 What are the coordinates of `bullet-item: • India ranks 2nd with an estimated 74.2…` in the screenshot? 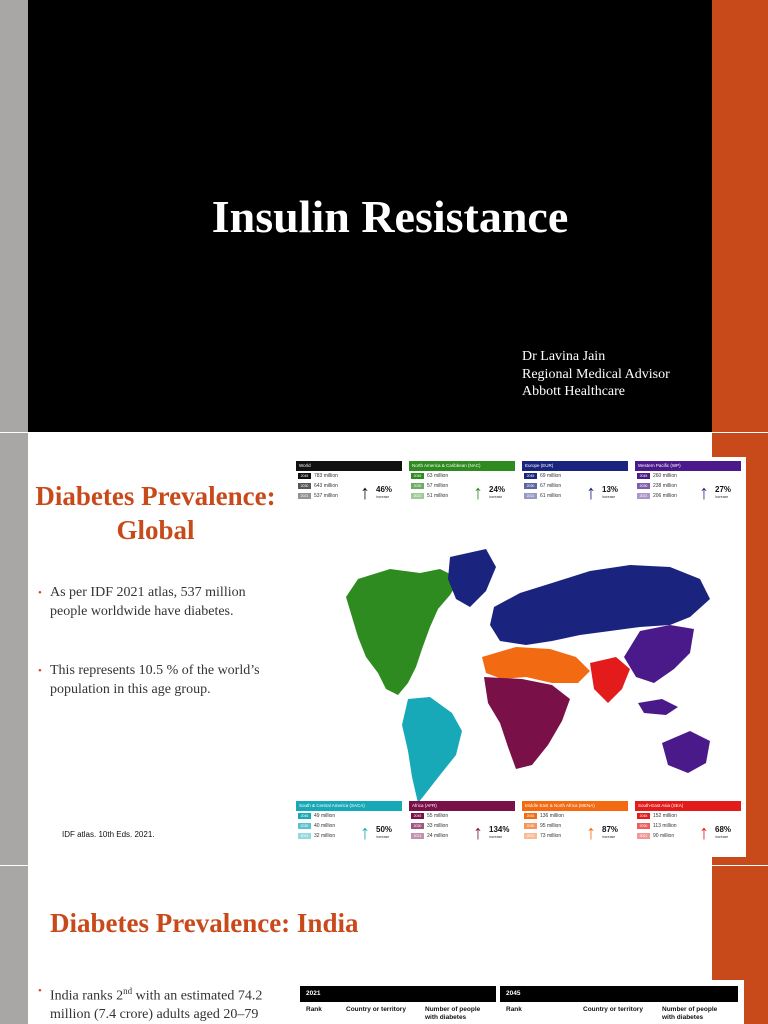 It's located at (169, 1003).